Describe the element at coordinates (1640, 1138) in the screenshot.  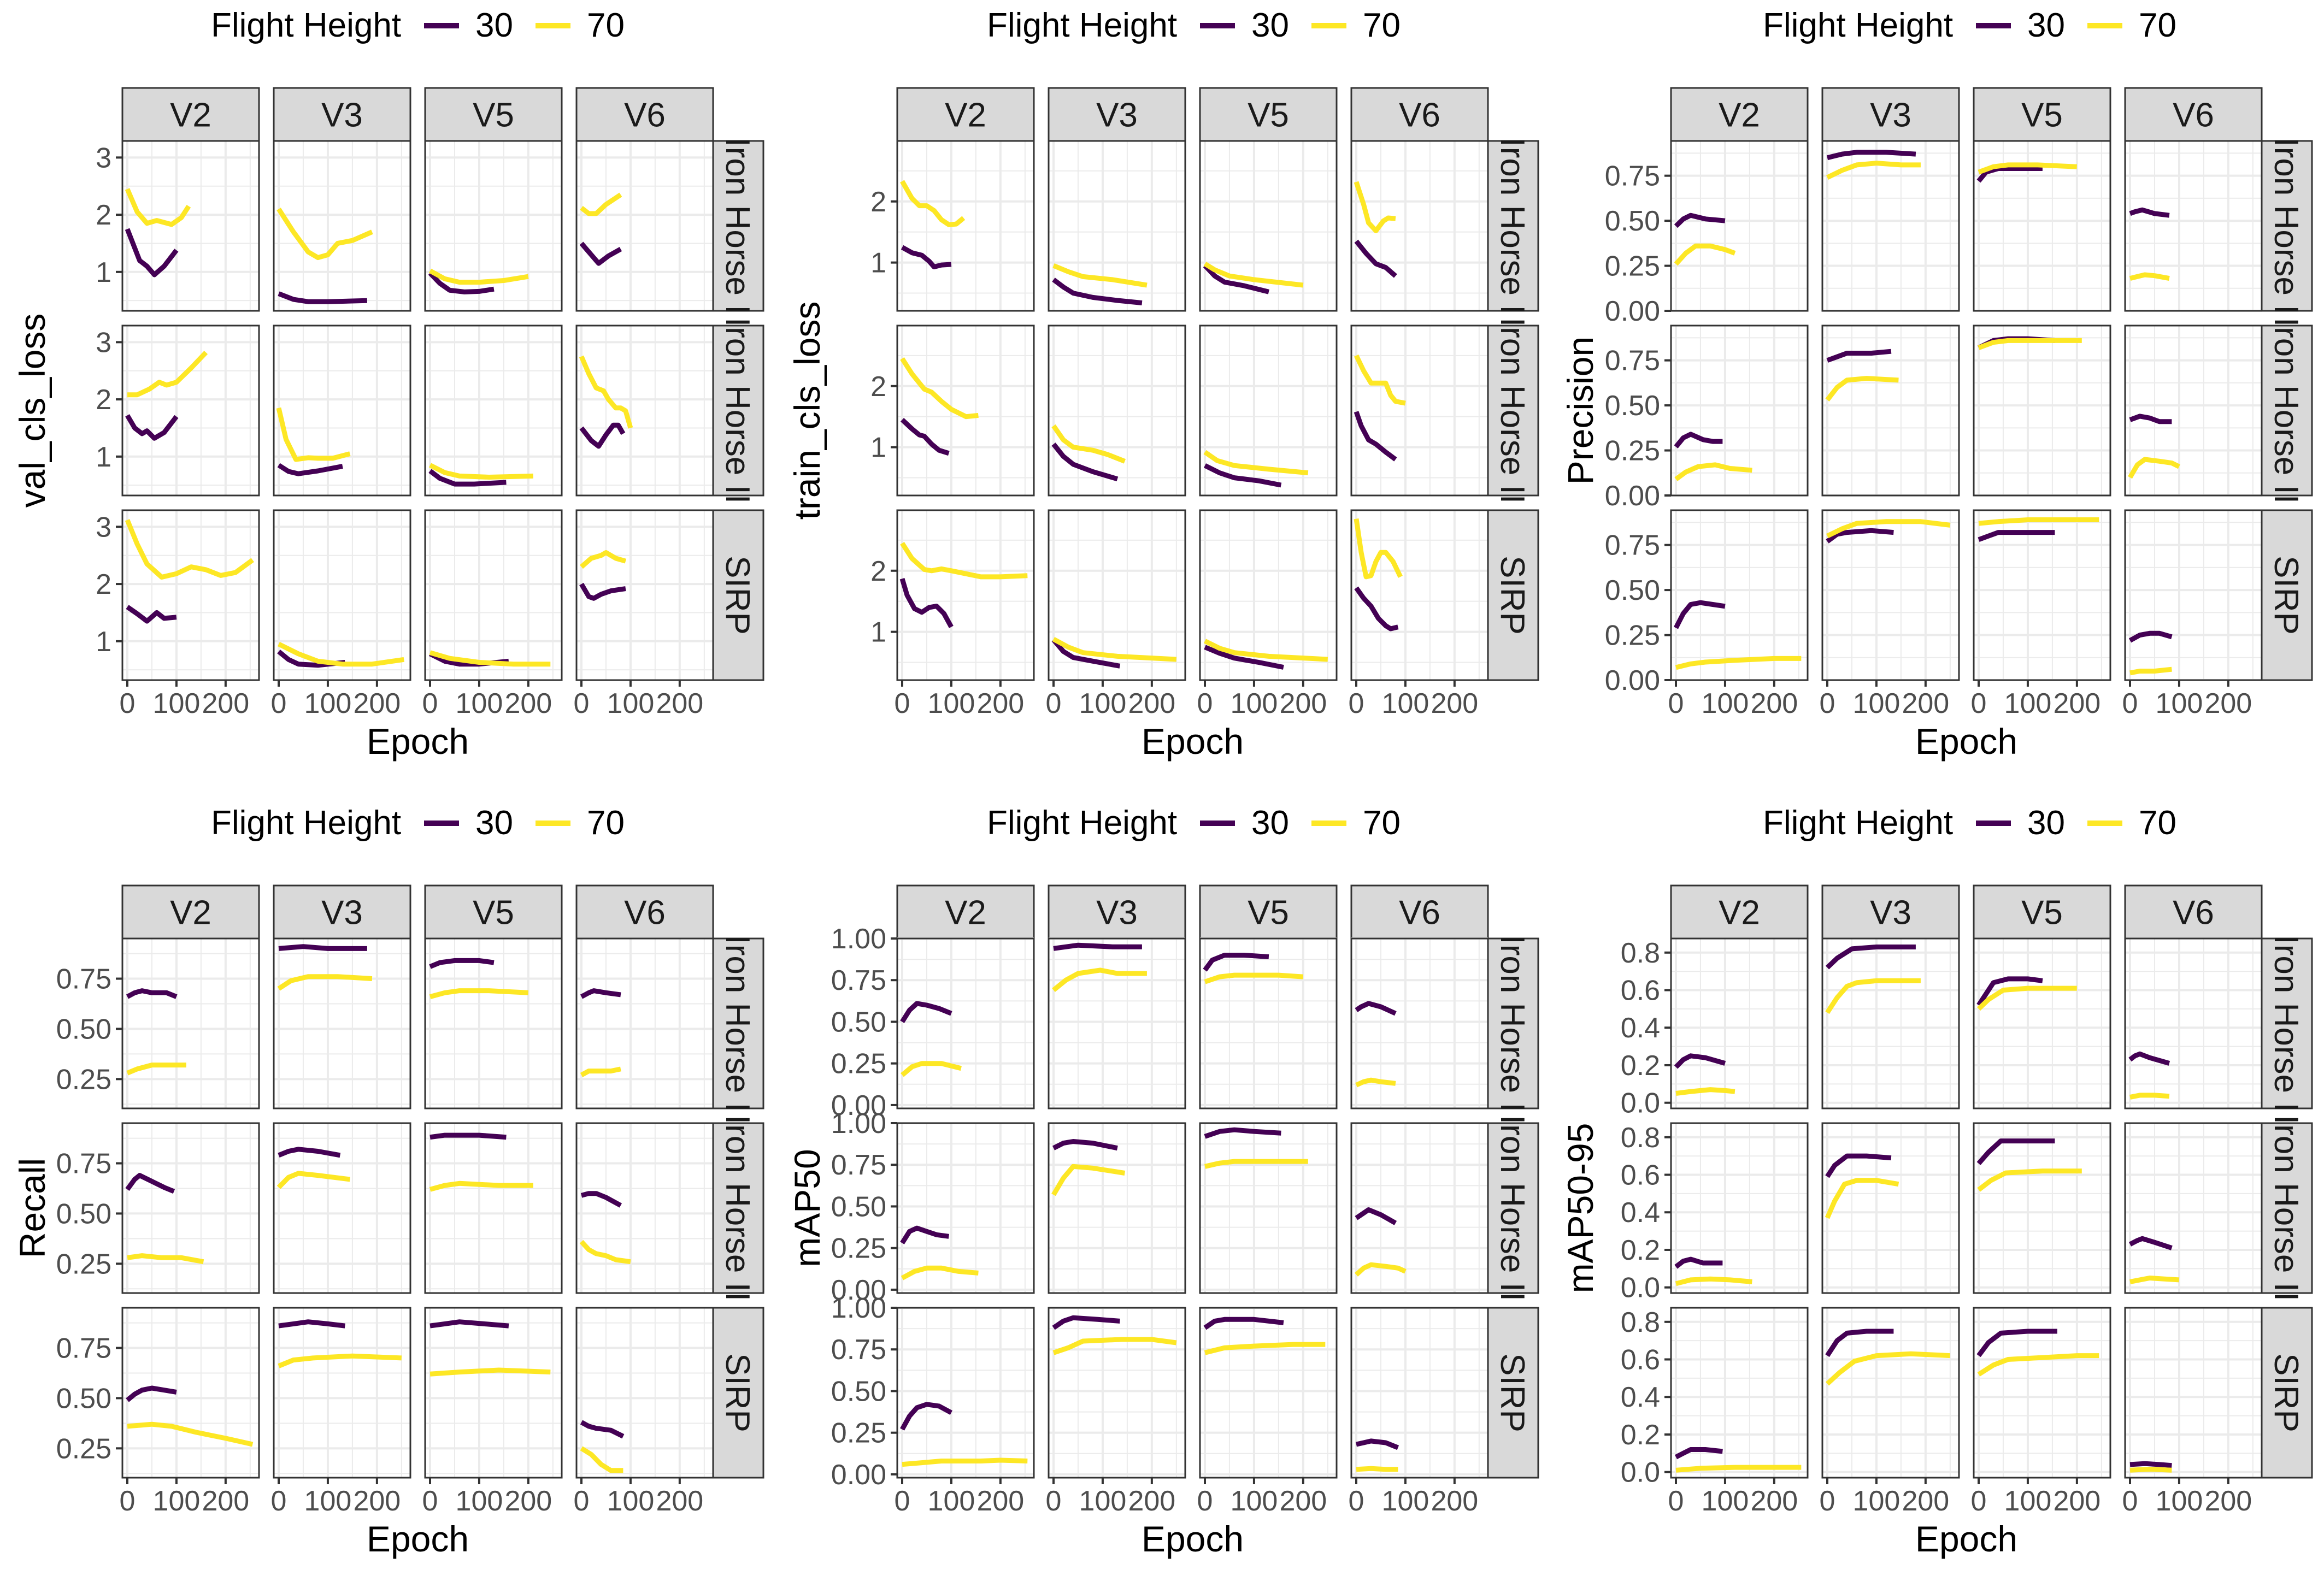
I see `y-tick-label: 0.8` at that location.